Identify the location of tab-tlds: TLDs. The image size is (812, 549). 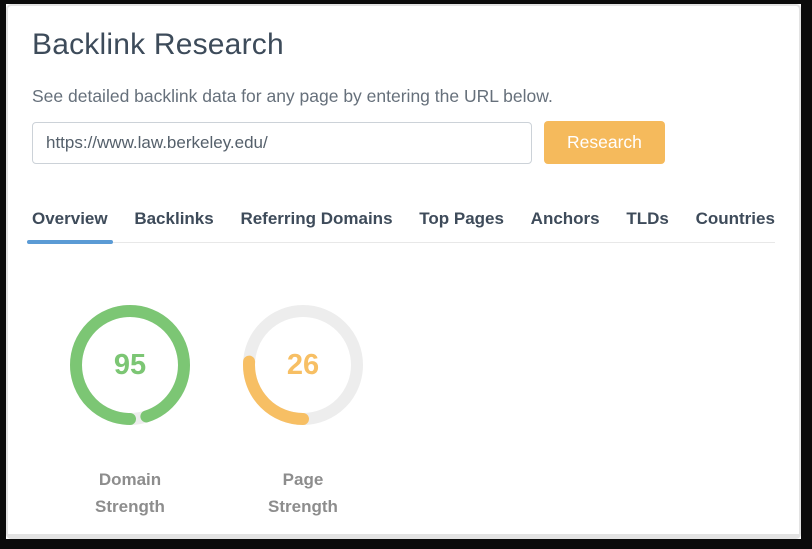
(647, 218).